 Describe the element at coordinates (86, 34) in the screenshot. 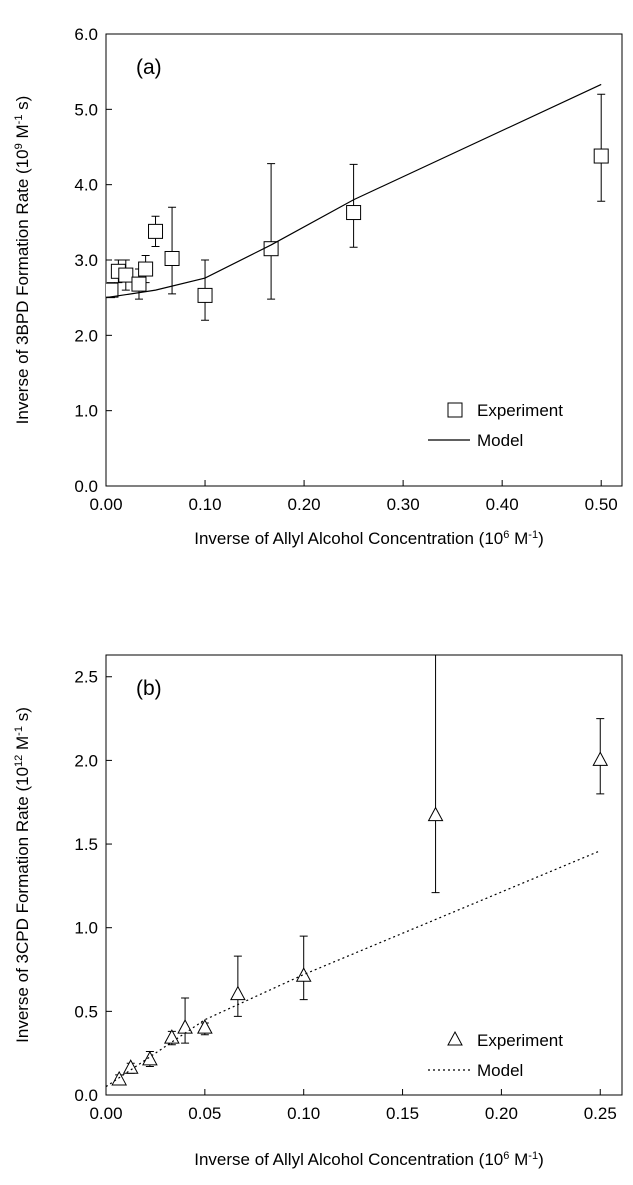

I see `y-tick-label: 6.0` at that location.